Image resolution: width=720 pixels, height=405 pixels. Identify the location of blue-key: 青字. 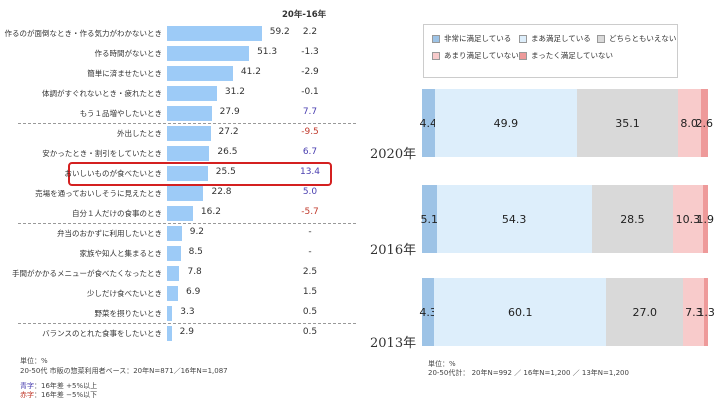
(27, 386).